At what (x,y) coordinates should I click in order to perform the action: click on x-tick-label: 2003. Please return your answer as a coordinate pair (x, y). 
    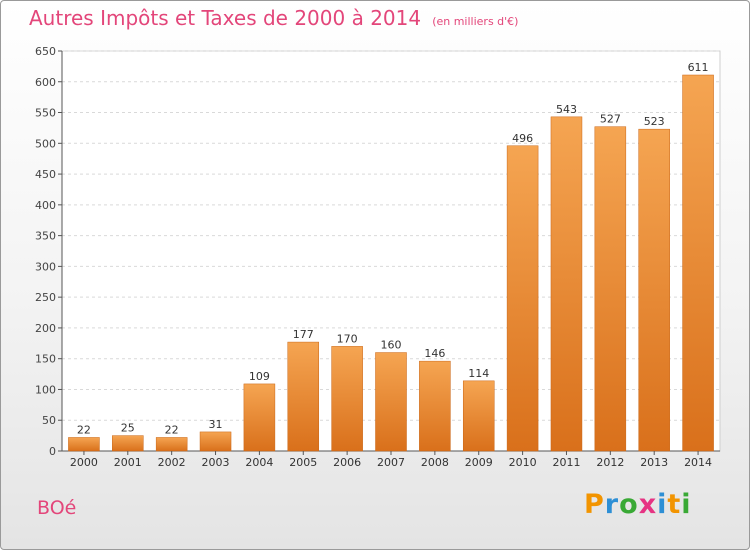
    Looking at the image, I should click on (216, 462).